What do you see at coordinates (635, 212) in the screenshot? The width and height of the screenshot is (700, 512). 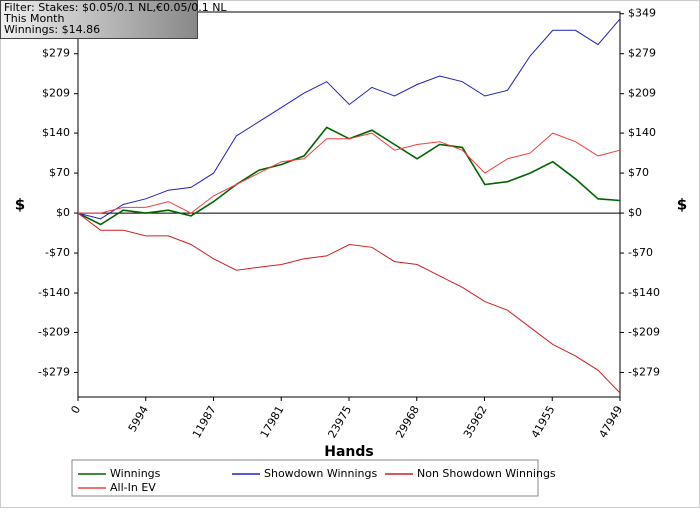 I see `y2-tick-label: $0` at bounding box center [635, 212].